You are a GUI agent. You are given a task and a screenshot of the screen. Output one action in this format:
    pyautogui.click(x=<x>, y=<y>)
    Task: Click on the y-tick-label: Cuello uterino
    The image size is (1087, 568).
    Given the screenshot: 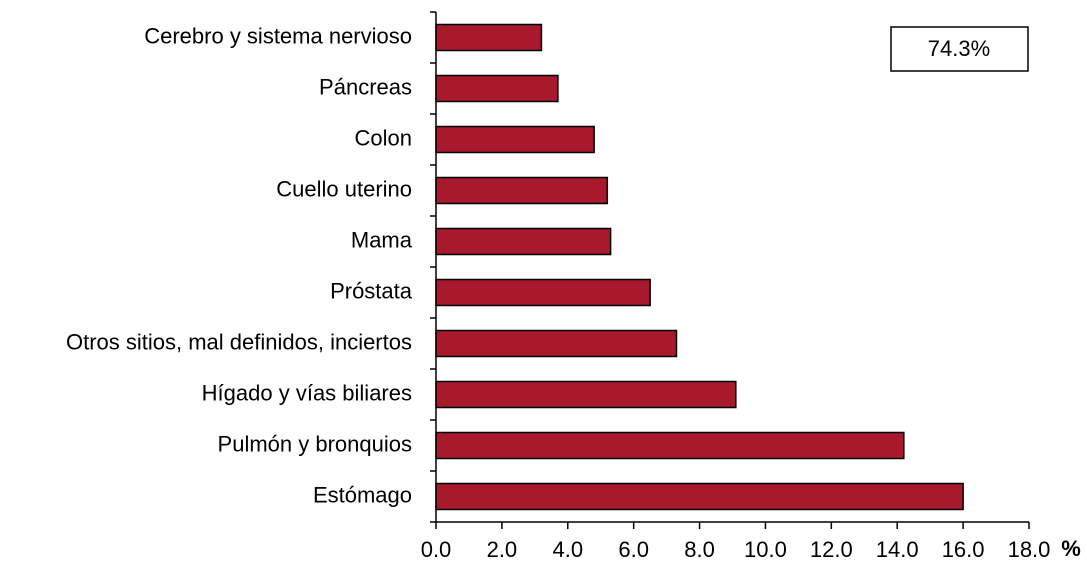 What is the action you would take?
    pyautogui.click(x=344, y=188)
    